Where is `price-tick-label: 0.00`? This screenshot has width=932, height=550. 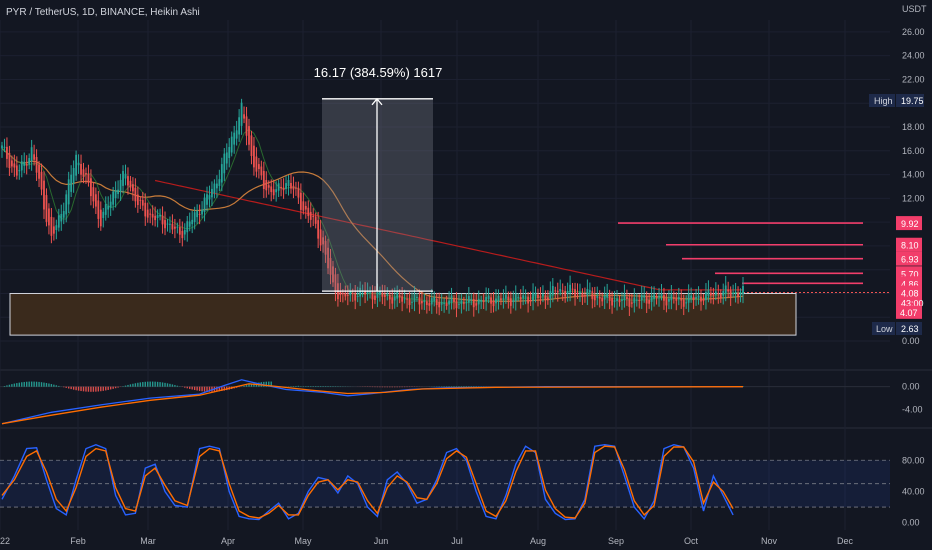 price-tick-label: 0.00 is located at coordinates (911, 341).